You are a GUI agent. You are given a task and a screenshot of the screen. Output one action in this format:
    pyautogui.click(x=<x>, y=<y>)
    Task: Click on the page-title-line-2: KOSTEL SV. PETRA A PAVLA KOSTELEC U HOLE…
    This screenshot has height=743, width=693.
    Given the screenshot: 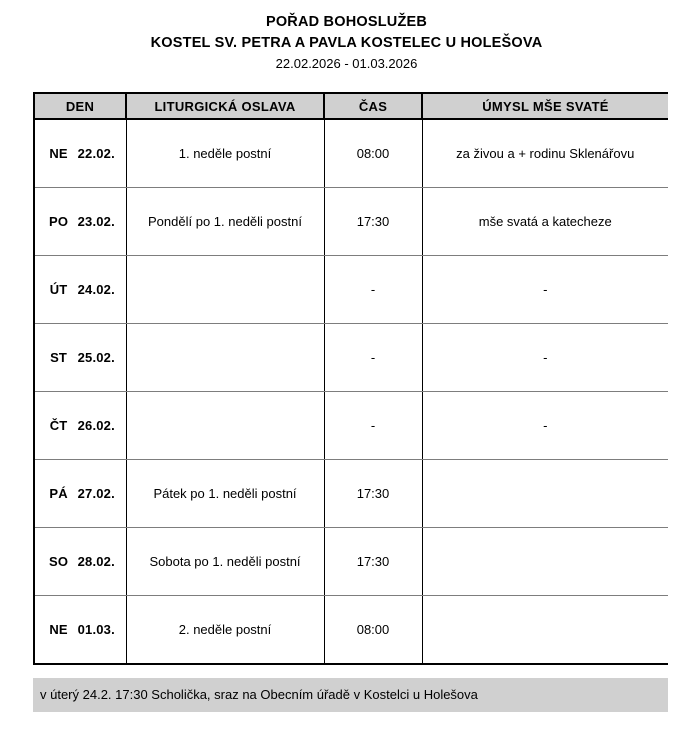 What is the action you would take?
    pyautogui.click(x=346, y=43)
    